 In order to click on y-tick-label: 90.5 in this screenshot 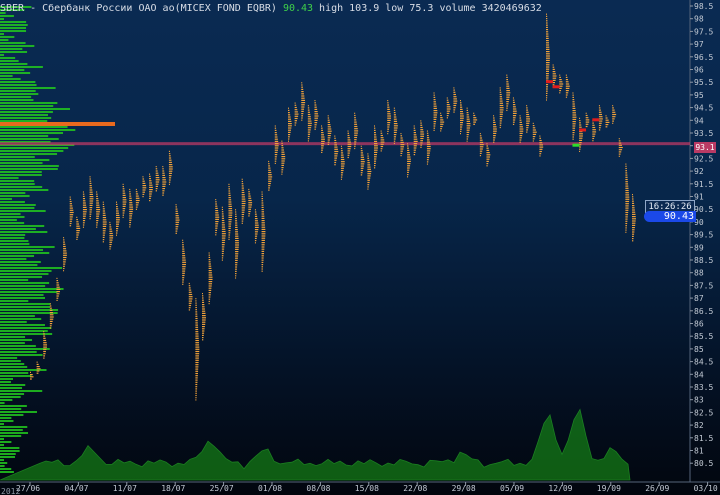, I will do `click(703, 209)`.